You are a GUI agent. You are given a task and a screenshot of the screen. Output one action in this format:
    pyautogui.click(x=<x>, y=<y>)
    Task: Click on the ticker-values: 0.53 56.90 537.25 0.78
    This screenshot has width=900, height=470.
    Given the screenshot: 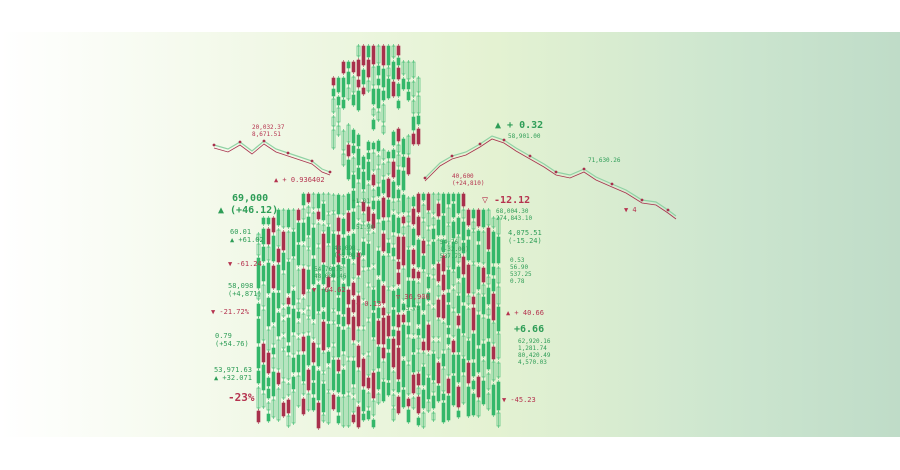 What is the action you would take?
    pyautogui.click(x=521, y=271)
    